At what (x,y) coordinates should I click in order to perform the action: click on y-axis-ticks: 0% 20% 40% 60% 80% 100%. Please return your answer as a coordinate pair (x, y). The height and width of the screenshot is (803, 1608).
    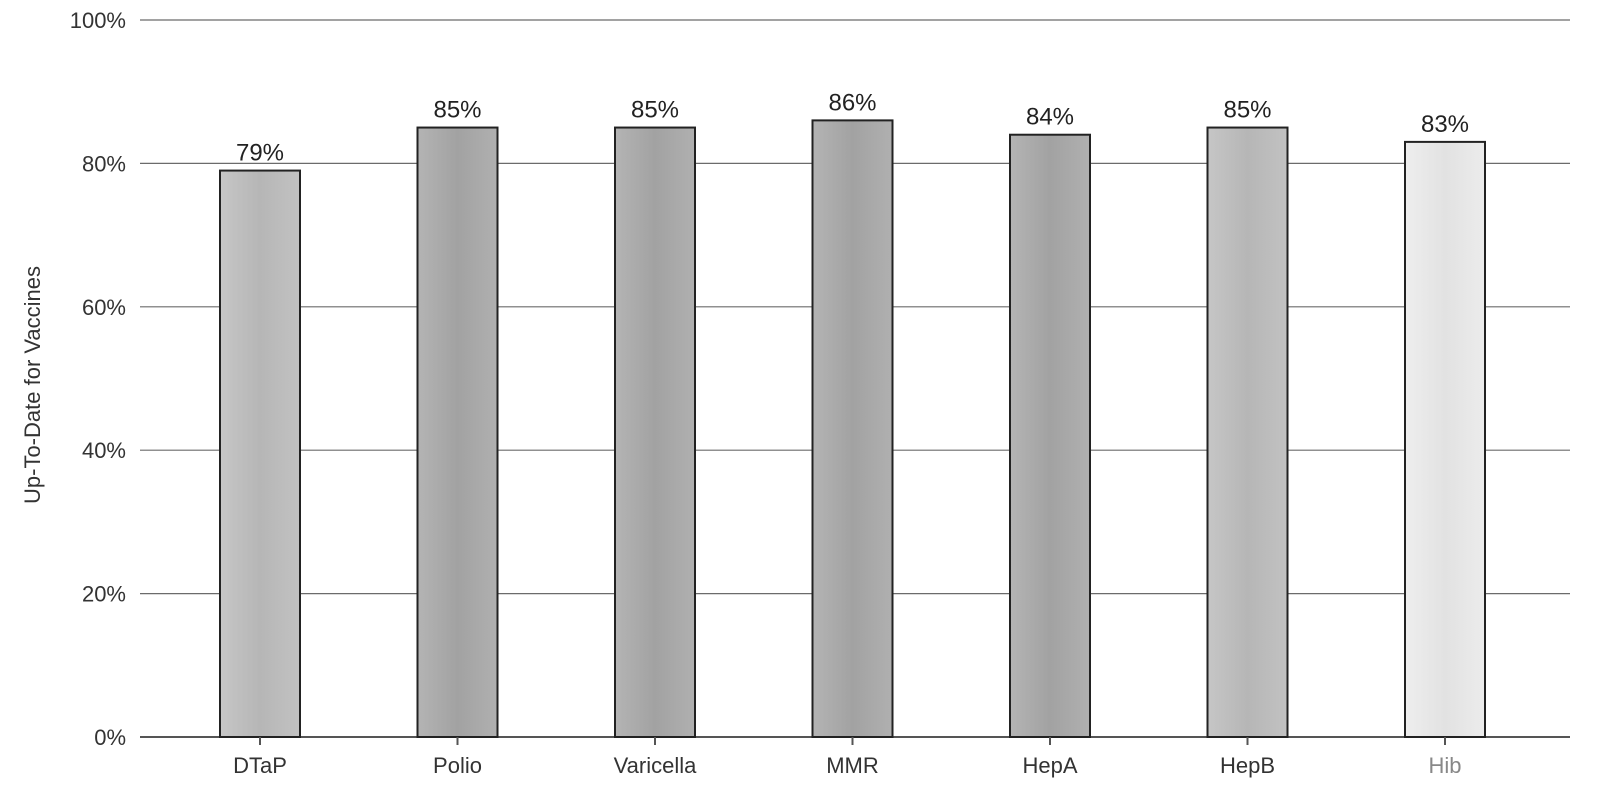
    Looking at the image, I should click on (98, 379).